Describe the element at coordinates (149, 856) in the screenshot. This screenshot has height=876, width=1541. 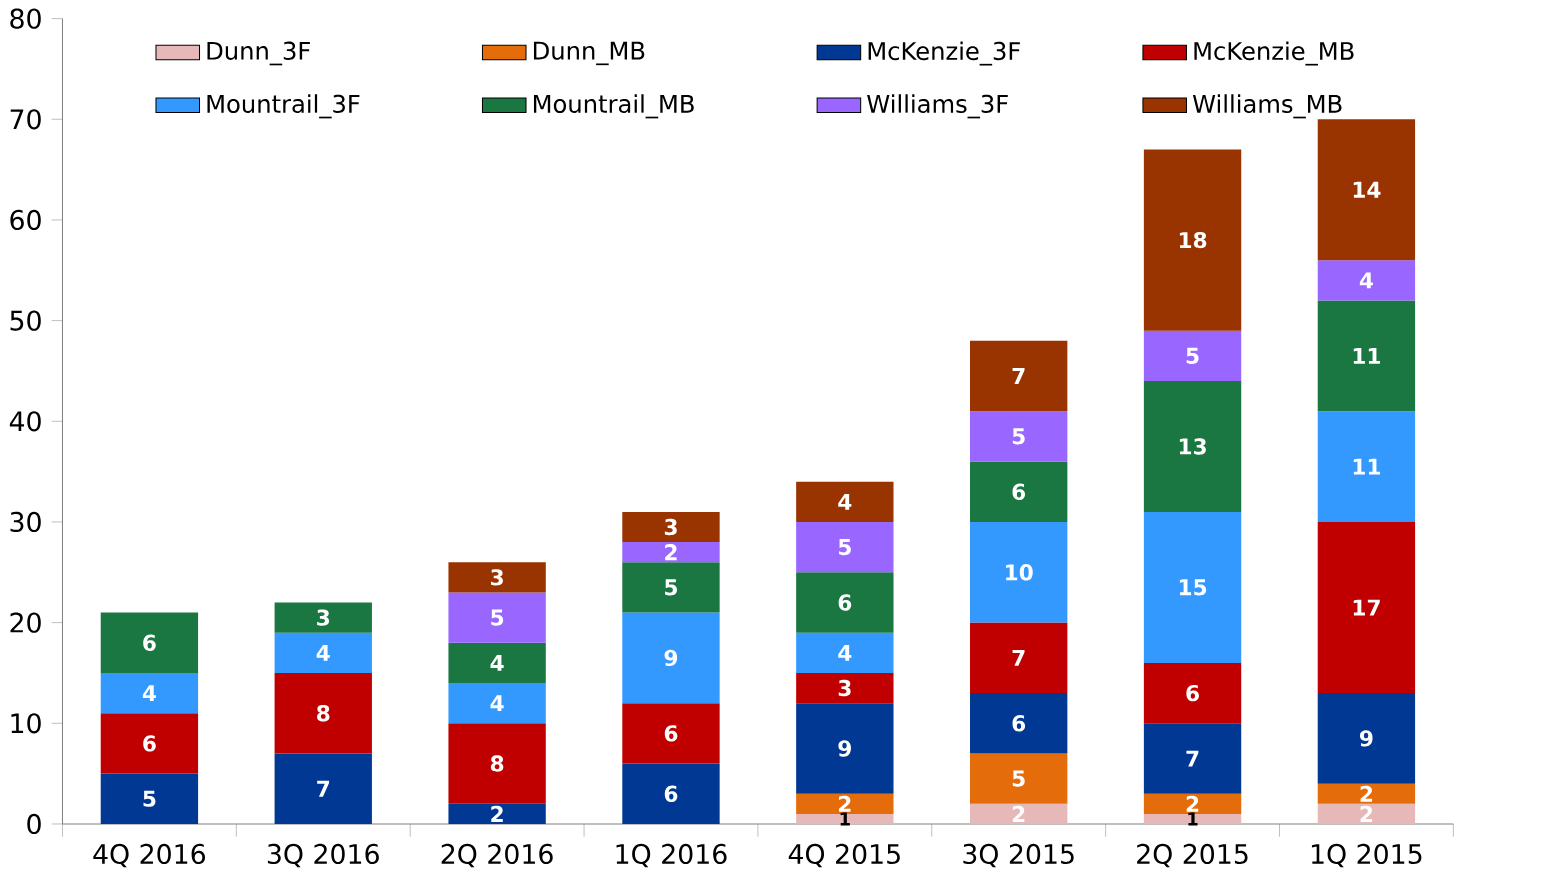
I see `x-tick-label: 4Q 2016` at that location.